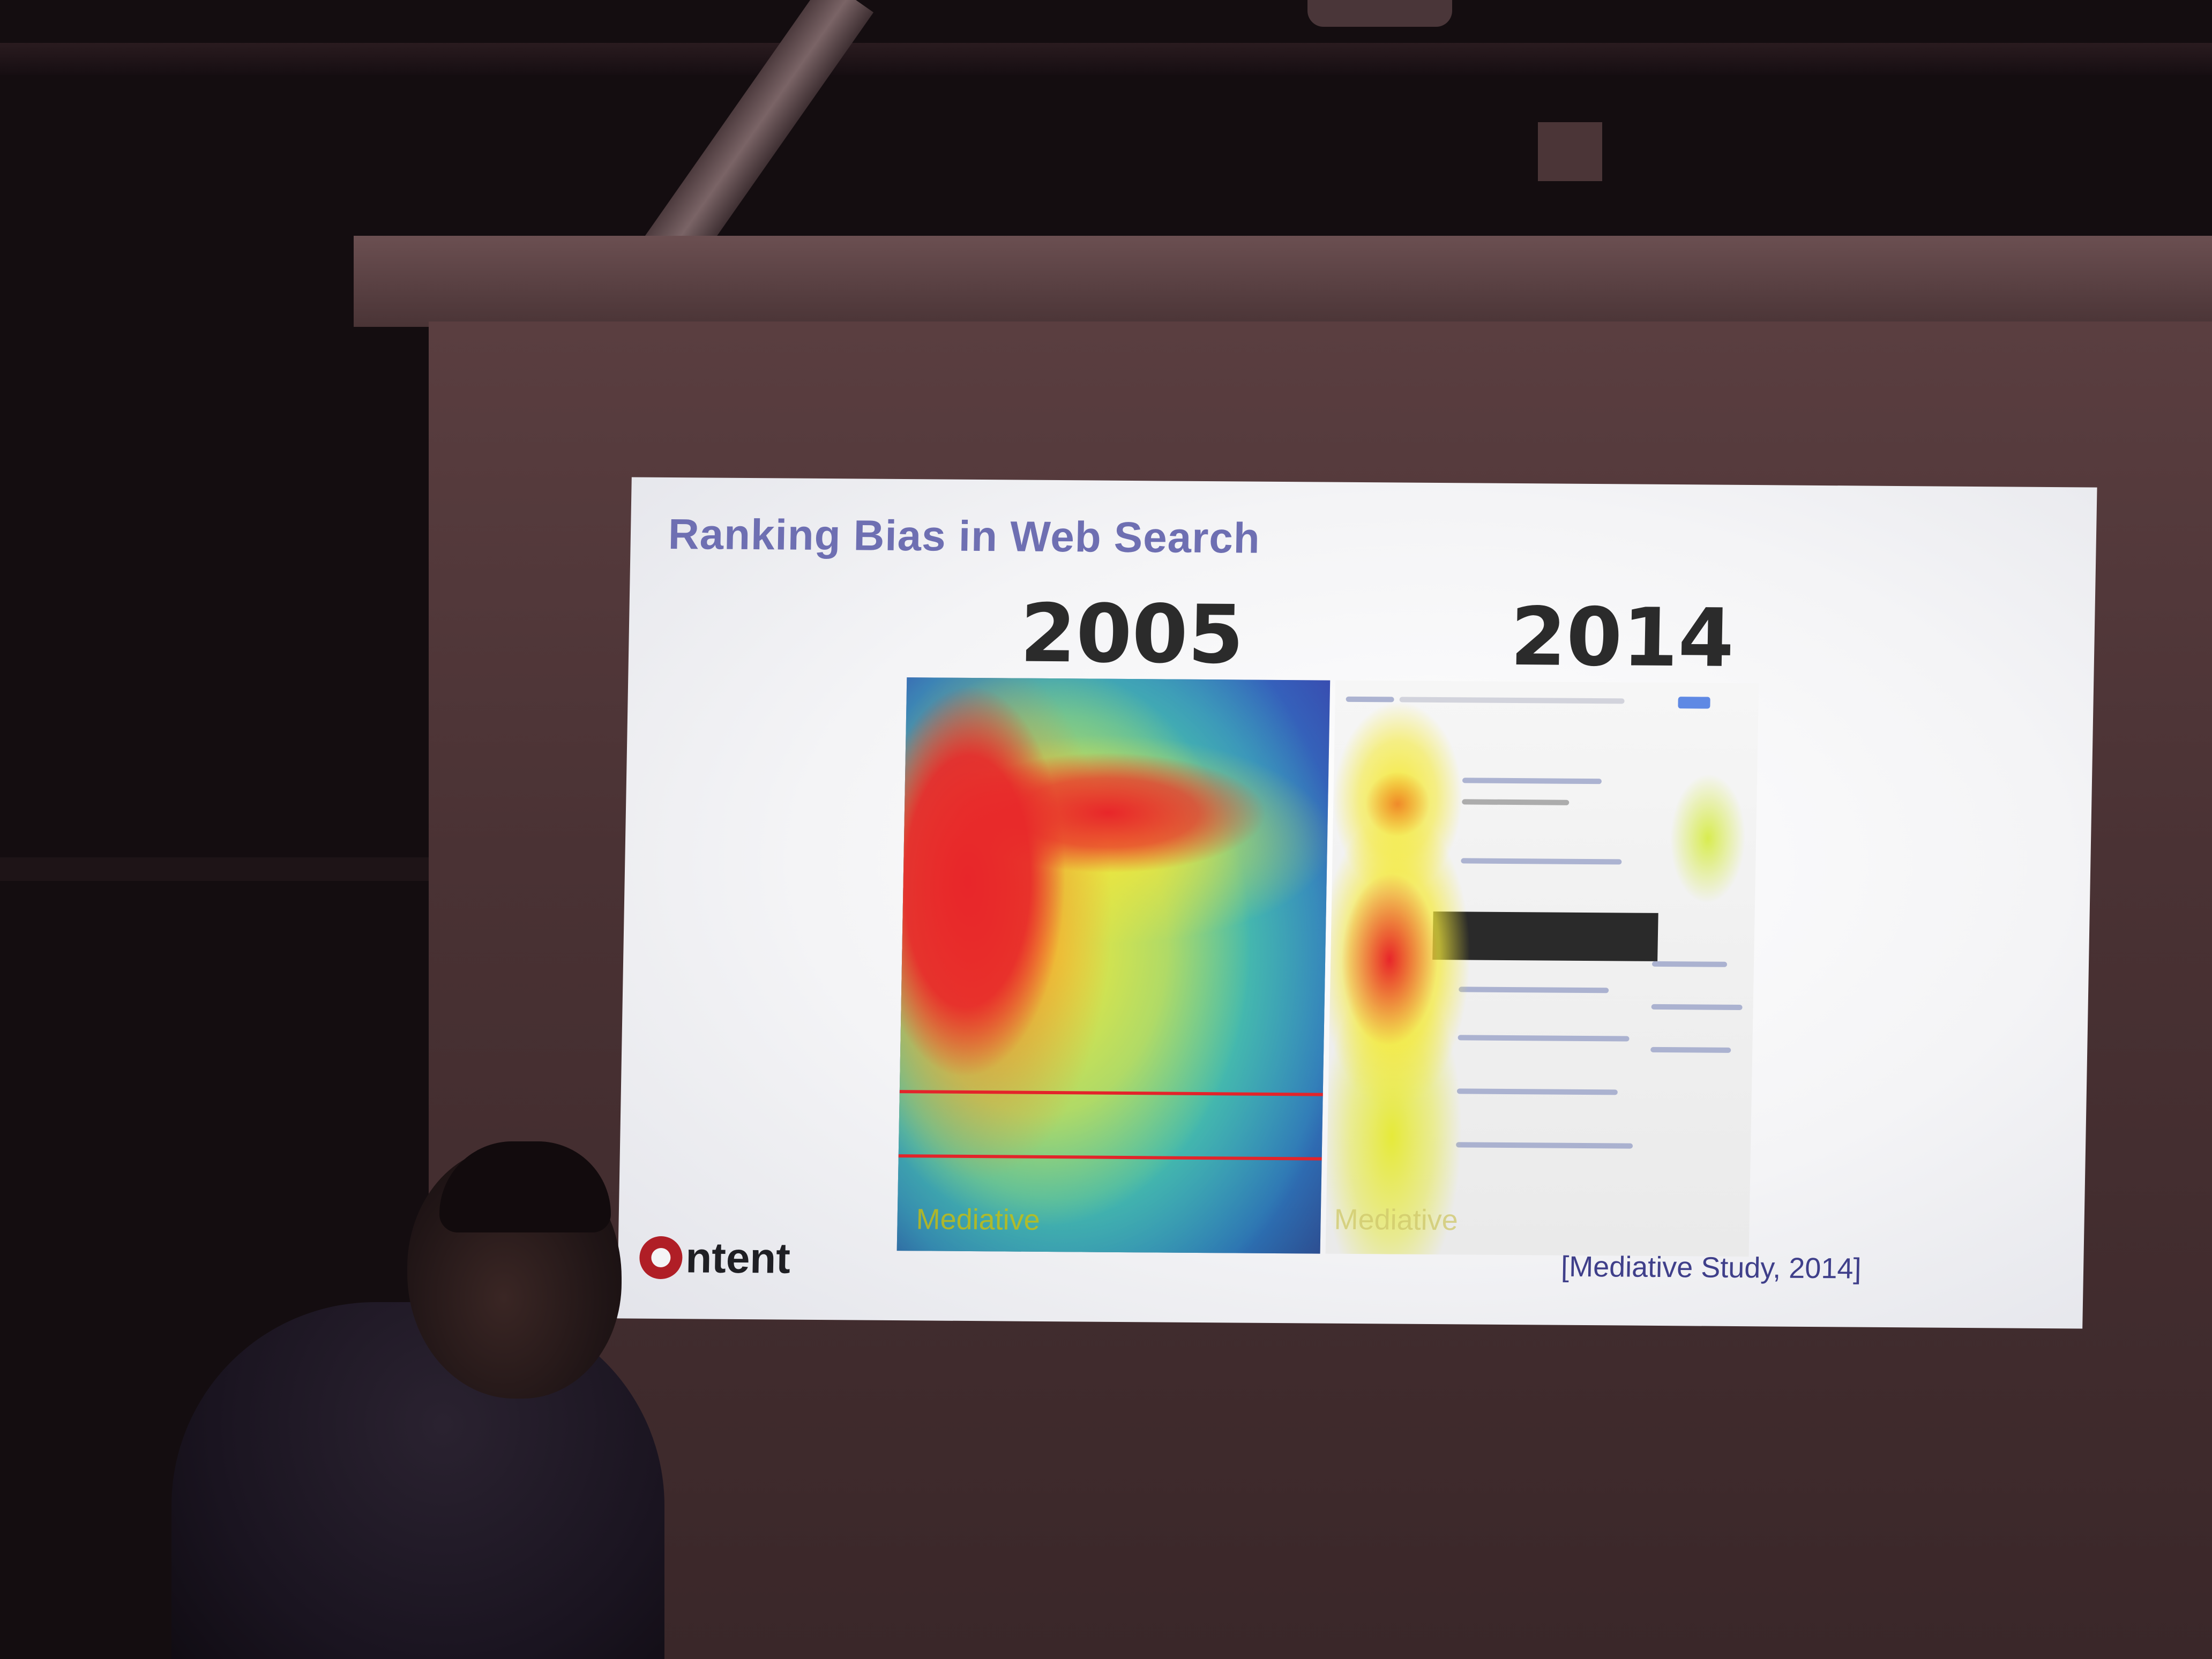  Describe the element at coordinates (1570, 151) in the screenshot. I see `ceiling-mount-box` at that location.